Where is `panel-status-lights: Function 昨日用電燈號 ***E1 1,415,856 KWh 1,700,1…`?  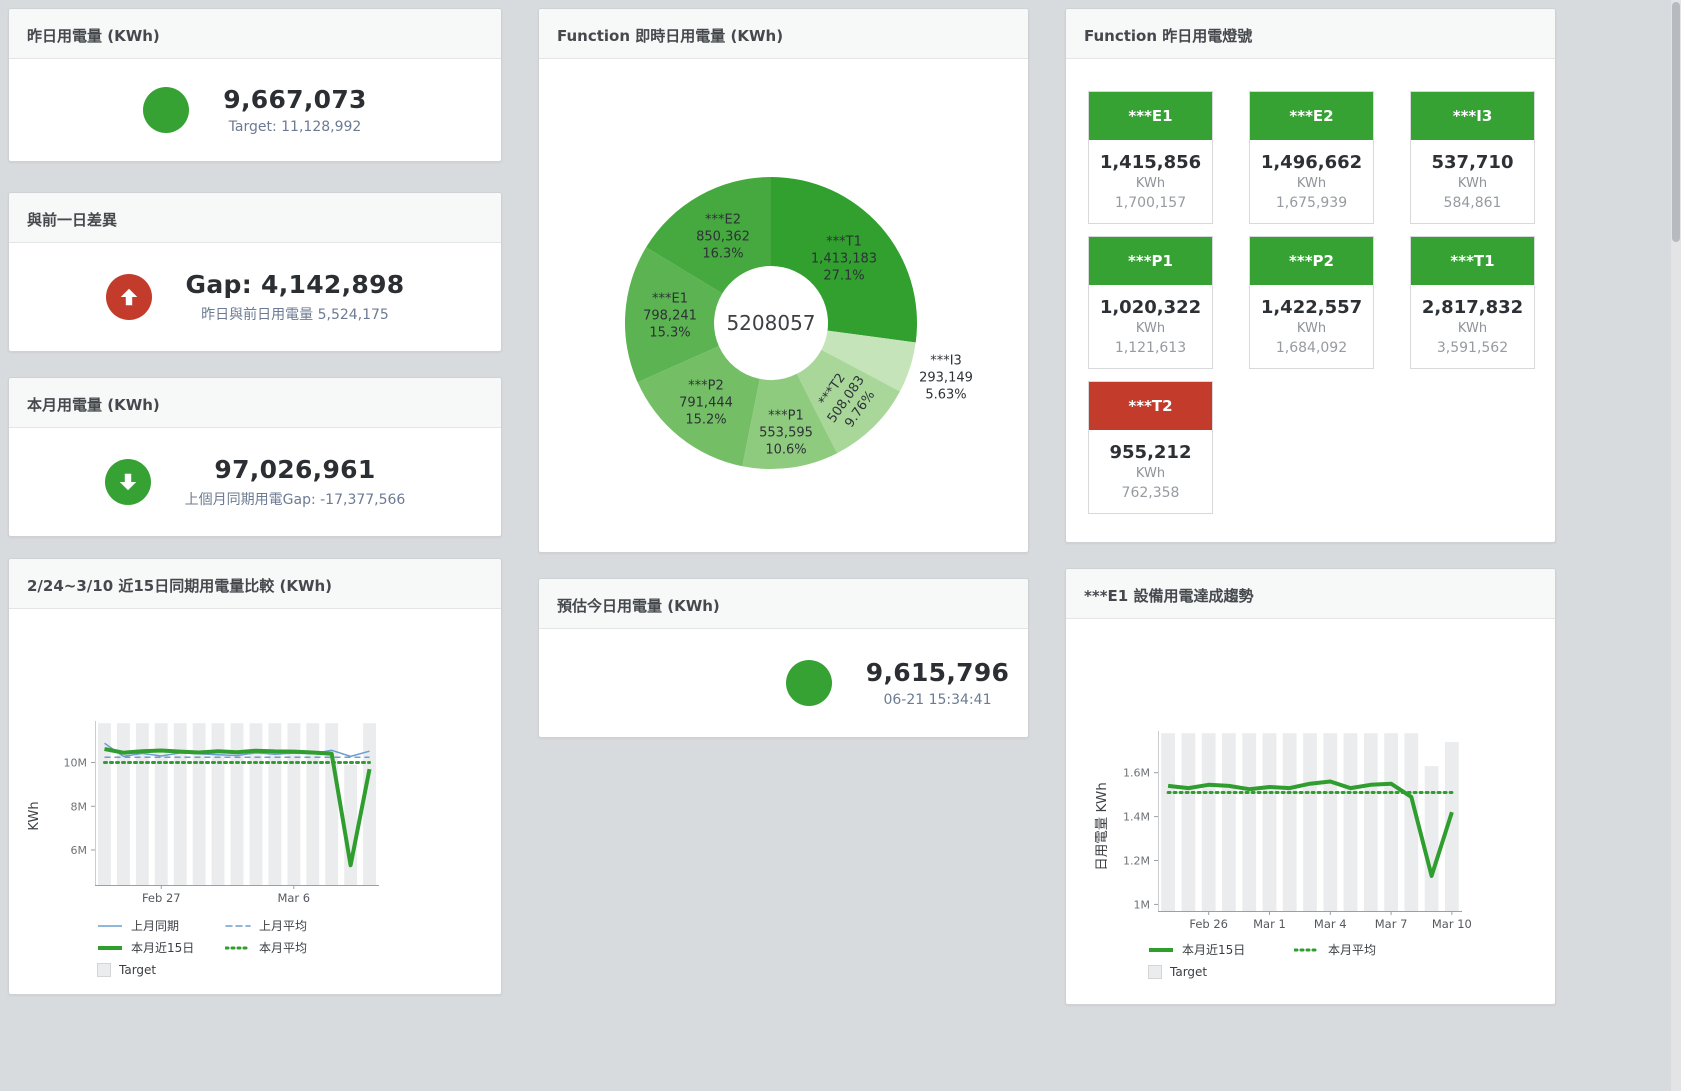
panel-status-lights: Function 昨日用電燈號 ***E1 1,415,856 KWh 1,700,1… is located at coordinates (1310, 275).